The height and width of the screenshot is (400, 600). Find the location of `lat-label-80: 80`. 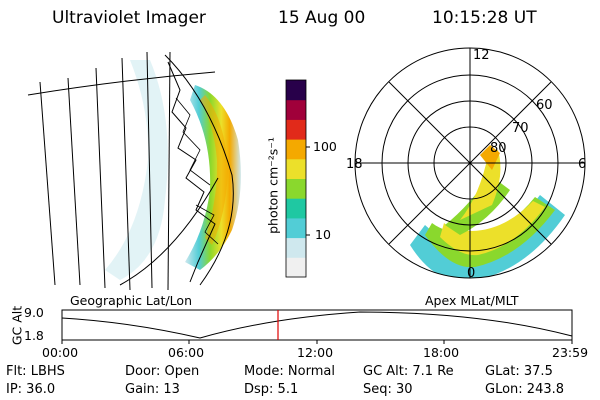

lat-label-80: 80 is located at coordinates (498, 148).